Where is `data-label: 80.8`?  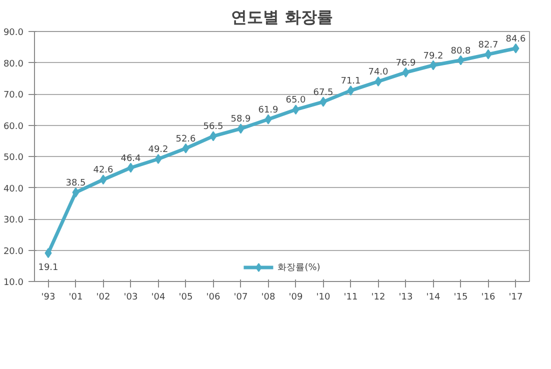 data-label: 80.8 is located at coordinates (461, 51).